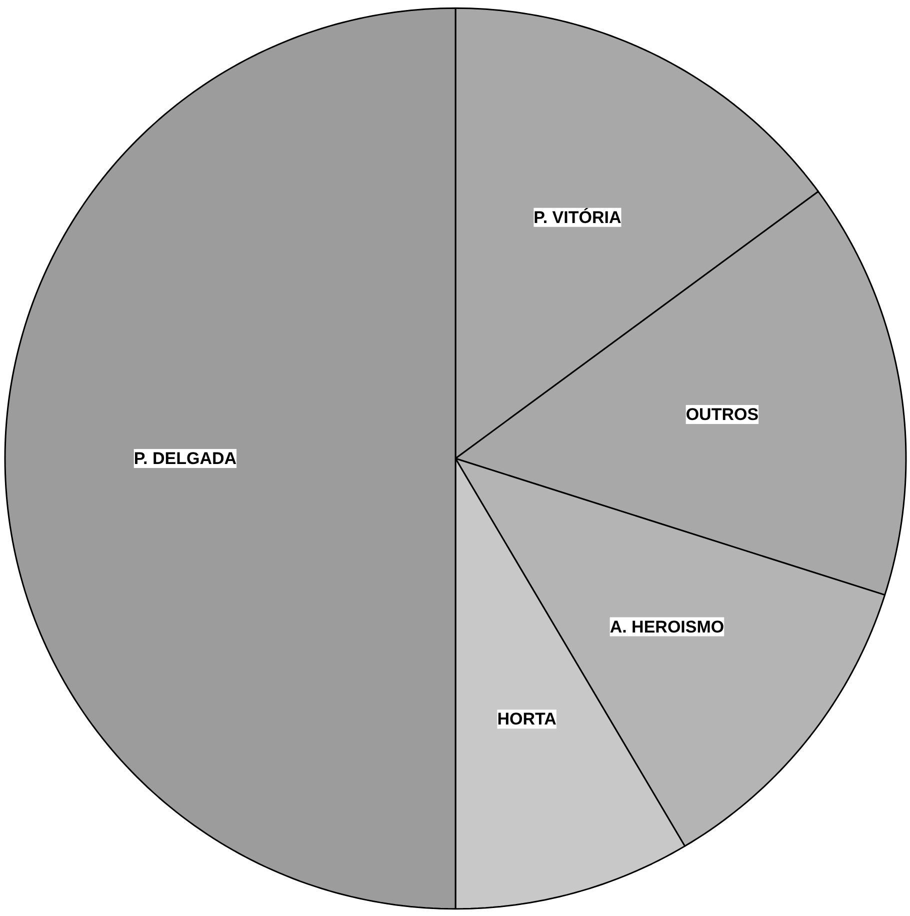  What do you see at coordinates (526, 719) in the screenshot?
I see `slice-label: HORTA` at bounding box center [526, 719].